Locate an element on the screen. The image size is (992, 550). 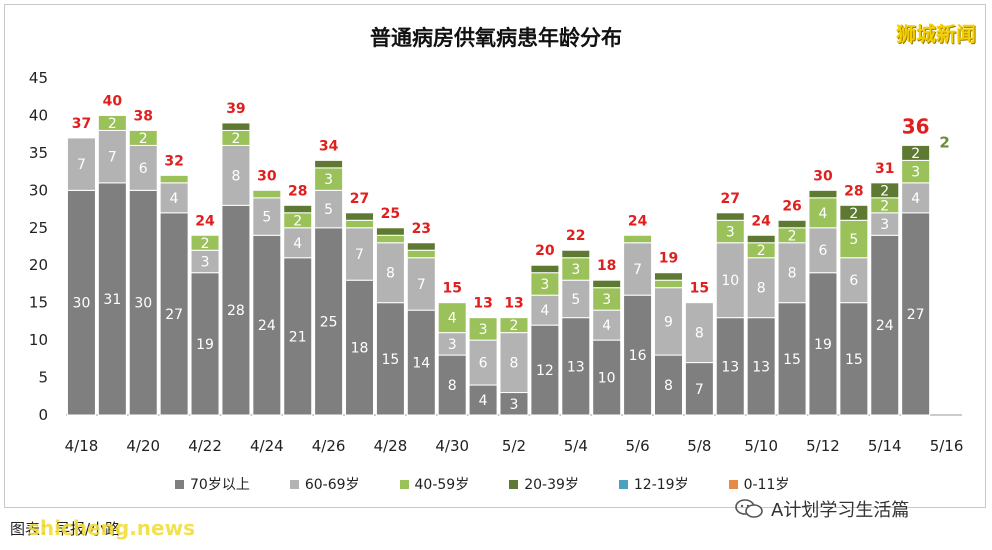
bar-total-label: 36 is located at coordinates (916, 126).